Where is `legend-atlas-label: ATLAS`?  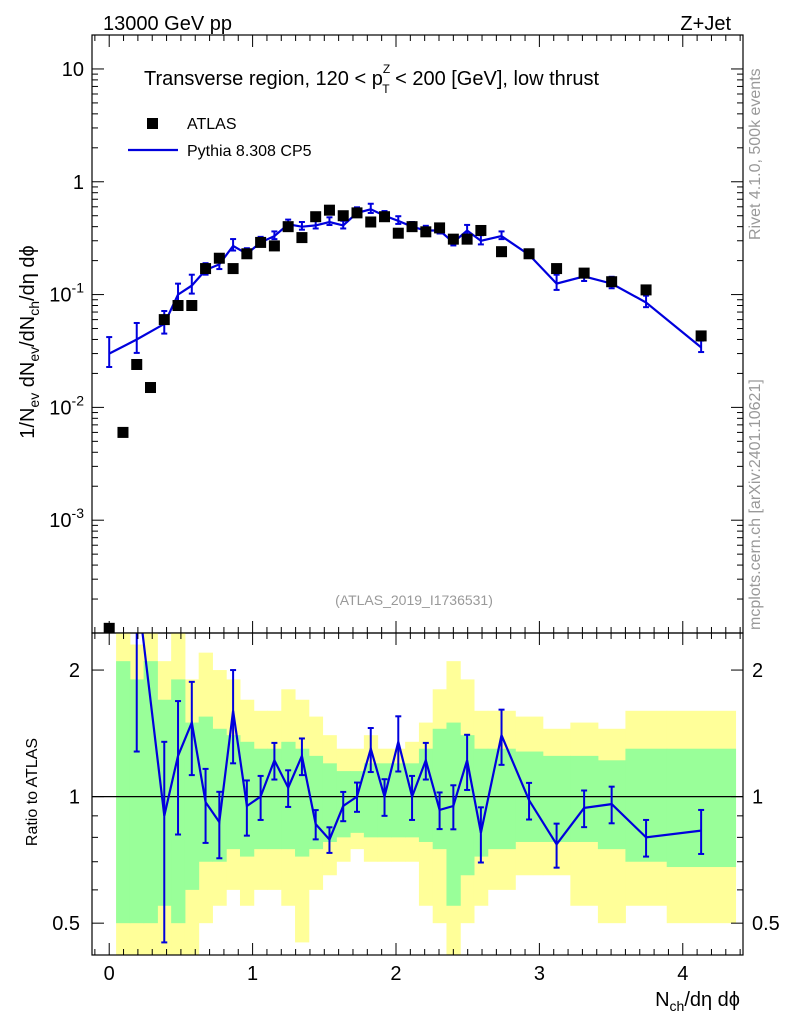 legend-atlas-label: ATLAS is located at coordinates (212, 124).